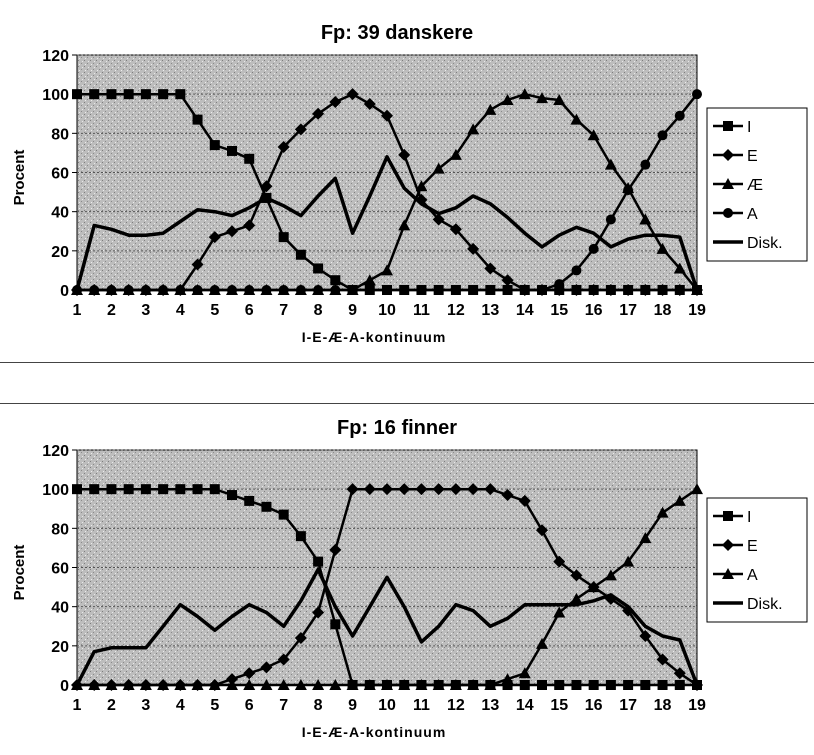  What do you see at coordinates (283, 705) in the screenshot?
I see `x-tick-label: 7` at bounding box center [283, 705].